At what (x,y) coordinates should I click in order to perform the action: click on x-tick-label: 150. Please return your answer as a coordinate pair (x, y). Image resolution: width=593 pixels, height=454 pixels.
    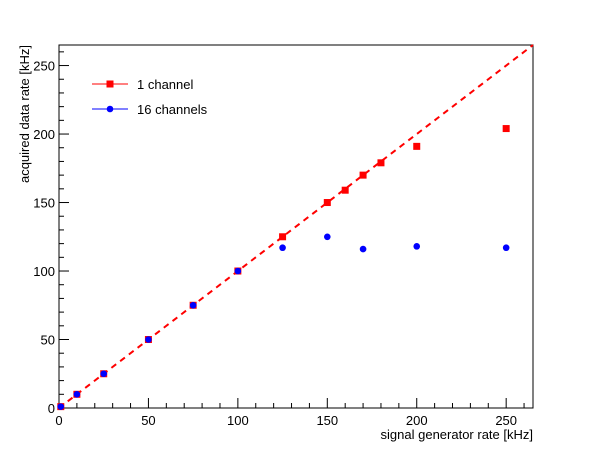
    Looking at the image, I should click on (327, 420).